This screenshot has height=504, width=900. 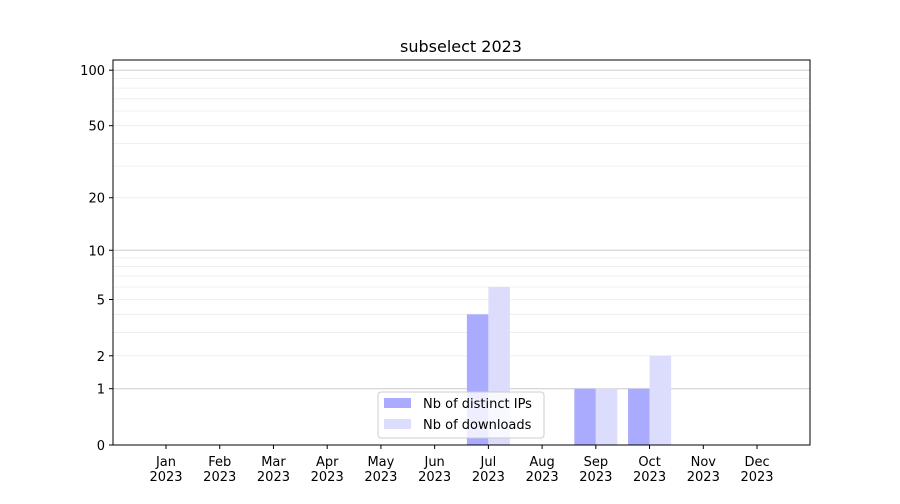 What do you see at coordinates (434, 470) in the screenshot?
I see `x-tick-label: Jun 2023` at bounding box center [434, 470].